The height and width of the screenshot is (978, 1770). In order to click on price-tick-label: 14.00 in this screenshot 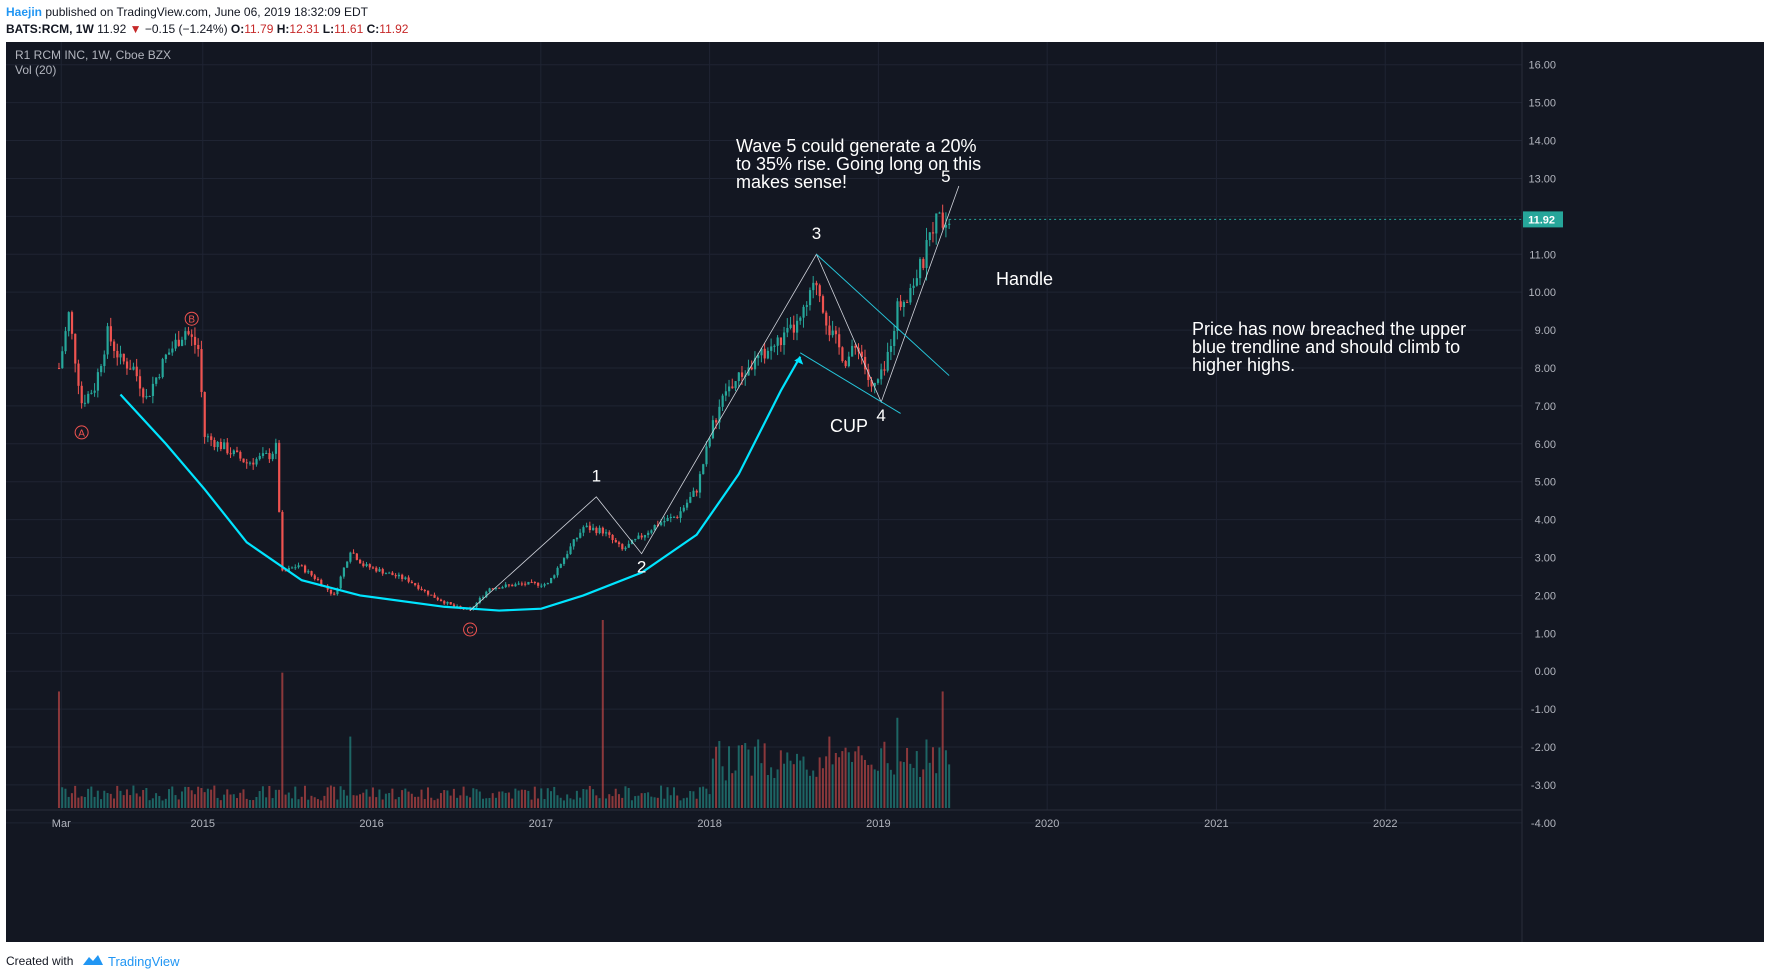, I will do `click(1542, 142)`.